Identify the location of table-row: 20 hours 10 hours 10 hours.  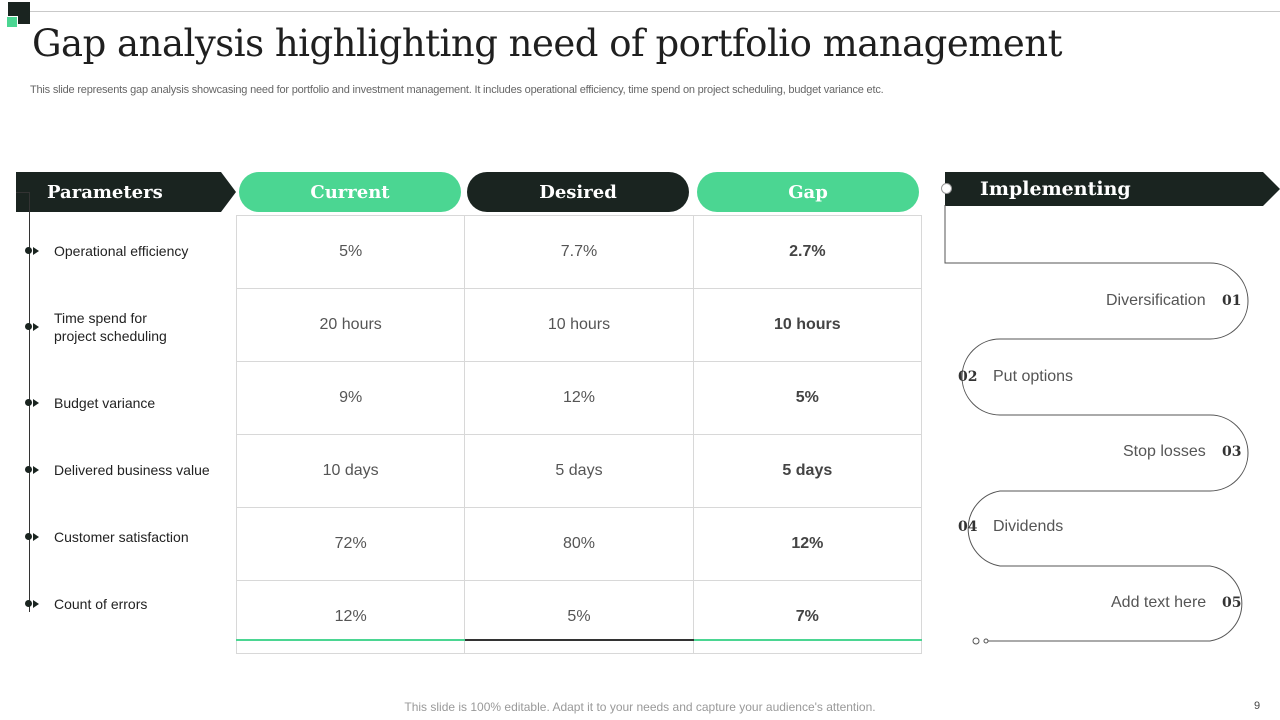
(579, 325).